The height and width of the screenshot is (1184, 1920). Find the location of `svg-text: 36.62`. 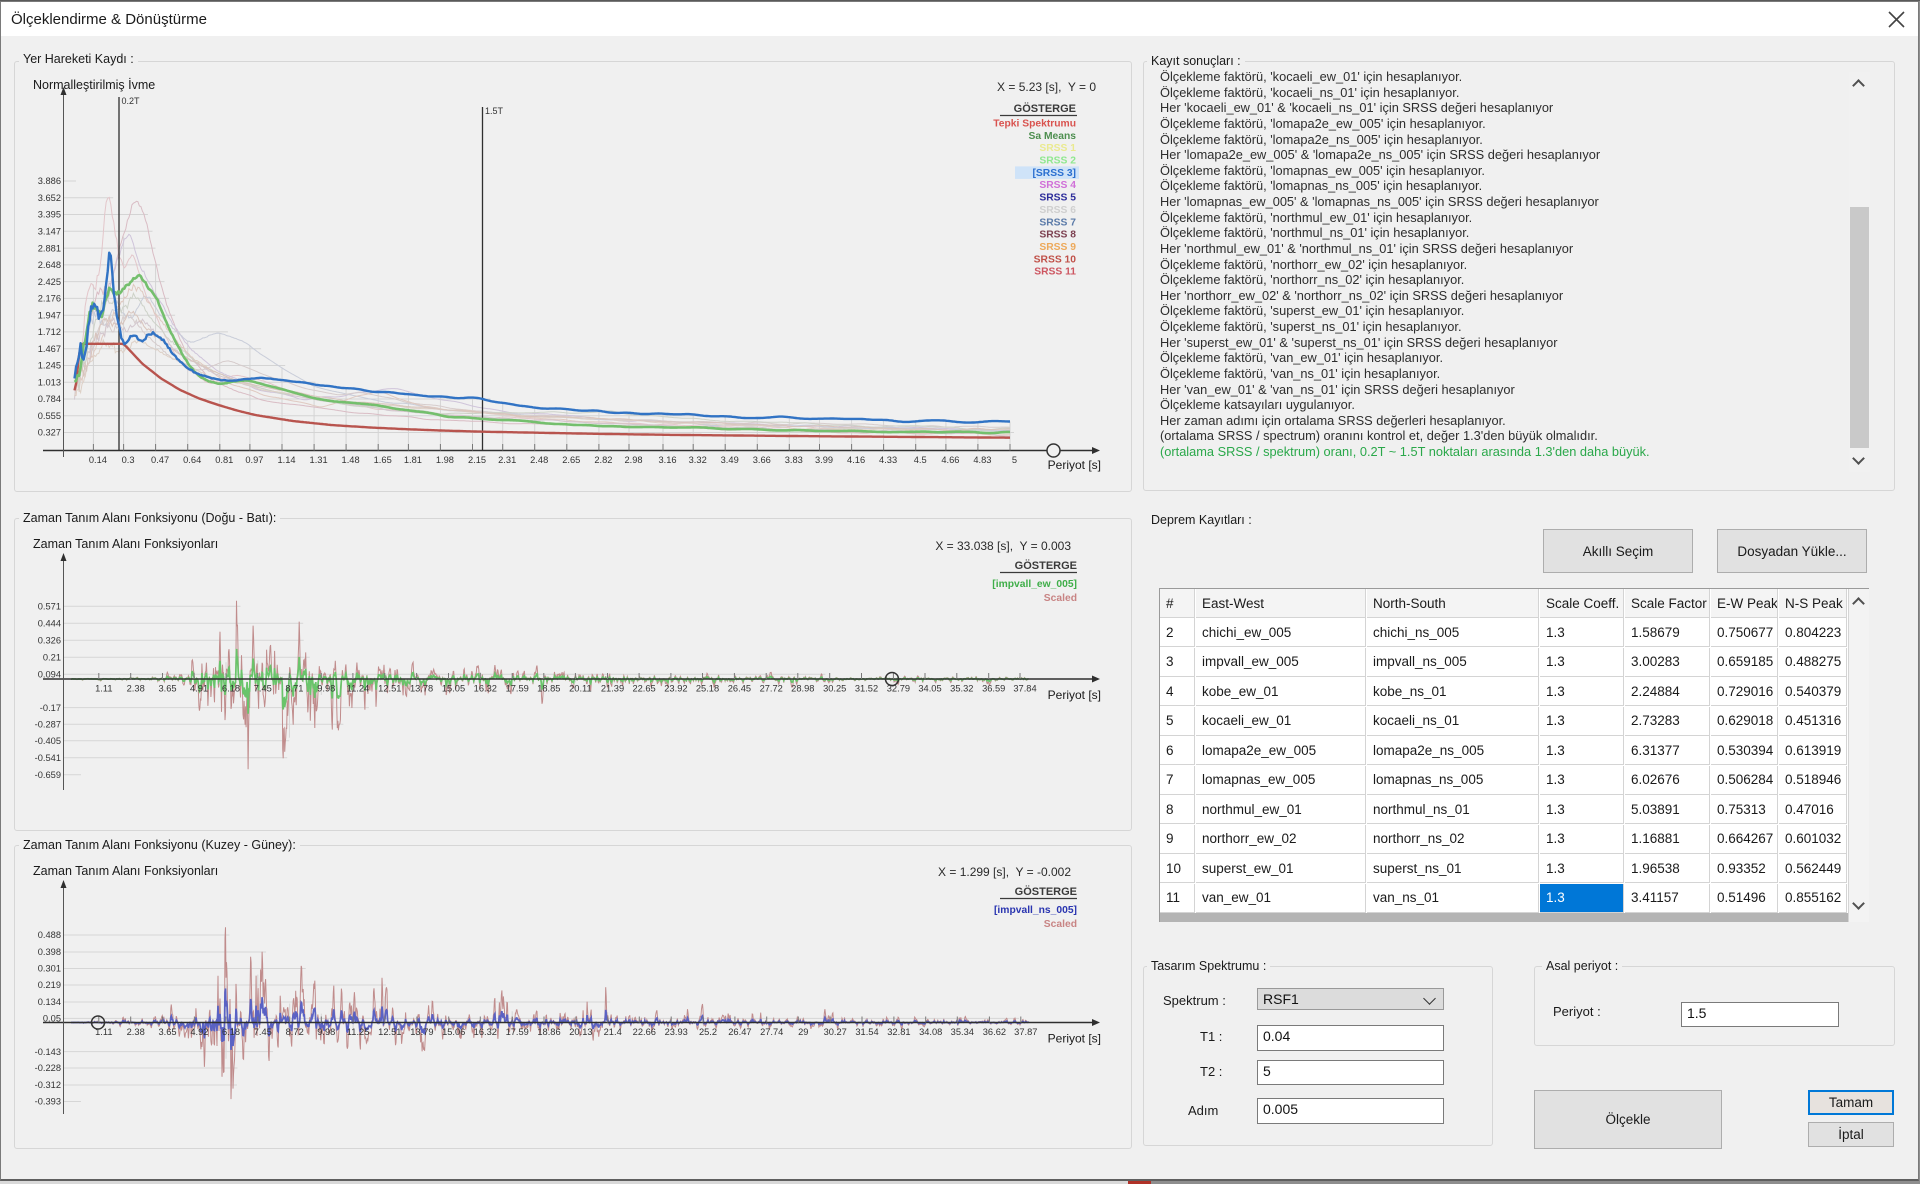

svg-text: 36.62 is located at coordinates (994, 1032).